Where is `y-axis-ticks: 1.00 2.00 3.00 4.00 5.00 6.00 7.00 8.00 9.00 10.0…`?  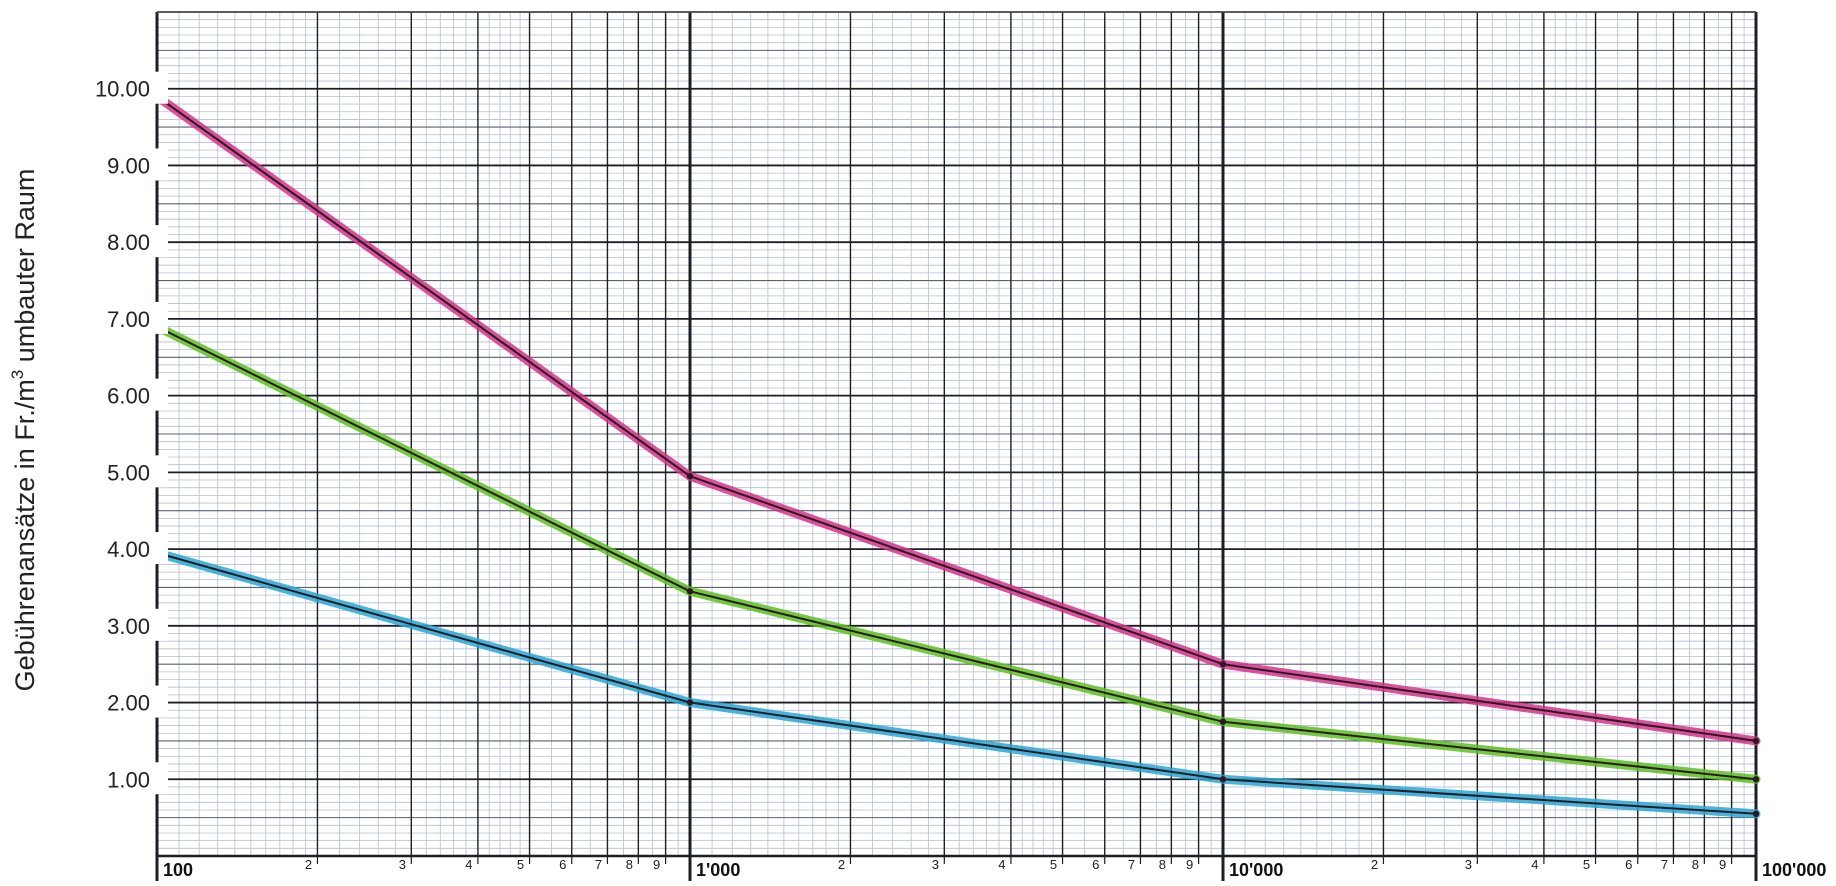
y-axis-ticks: 1.00 2.00 3.00 4.00 5.00 6.00 7.00 8.00 9.00 10.0… is located at coordinates (124, 433).